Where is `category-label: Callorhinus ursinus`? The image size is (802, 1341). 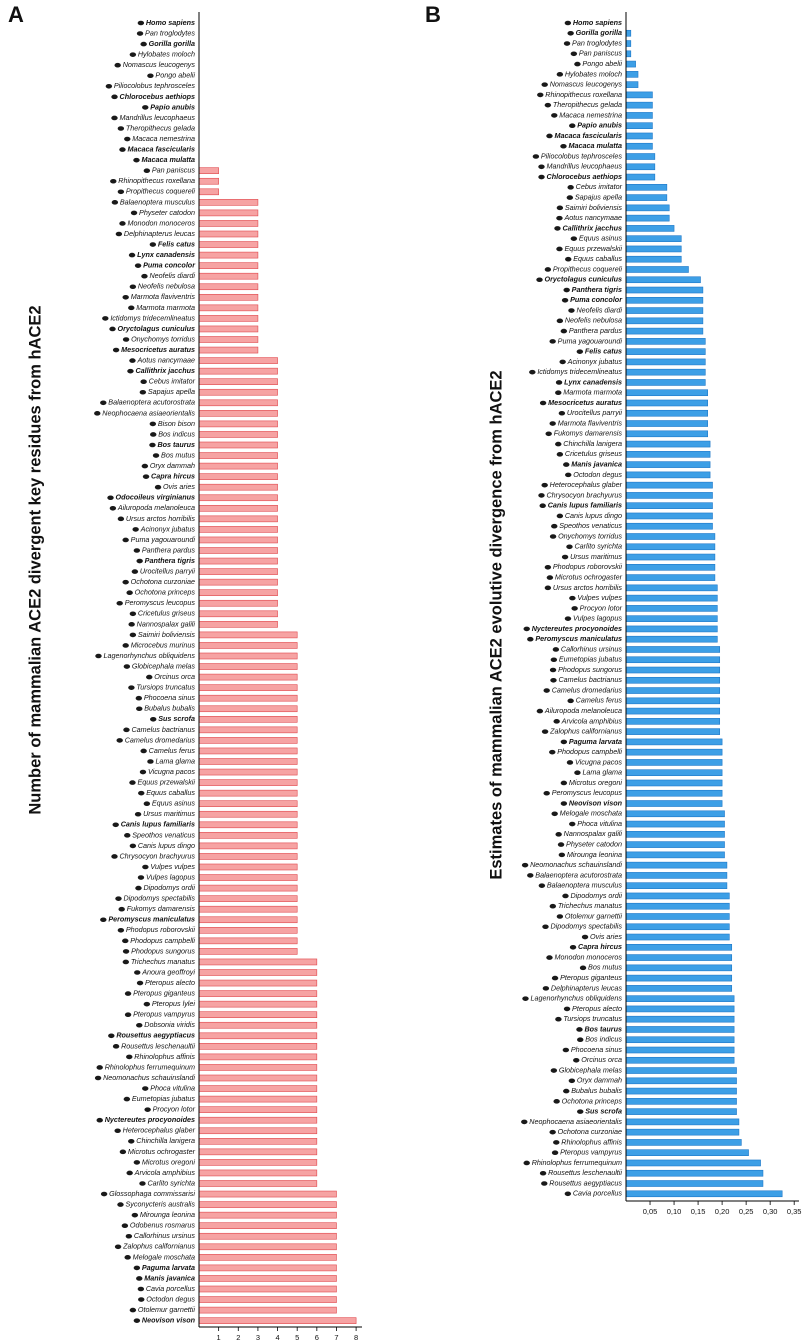
category-label: Callorhinus ursinus is located at coordinates (165, 1235).